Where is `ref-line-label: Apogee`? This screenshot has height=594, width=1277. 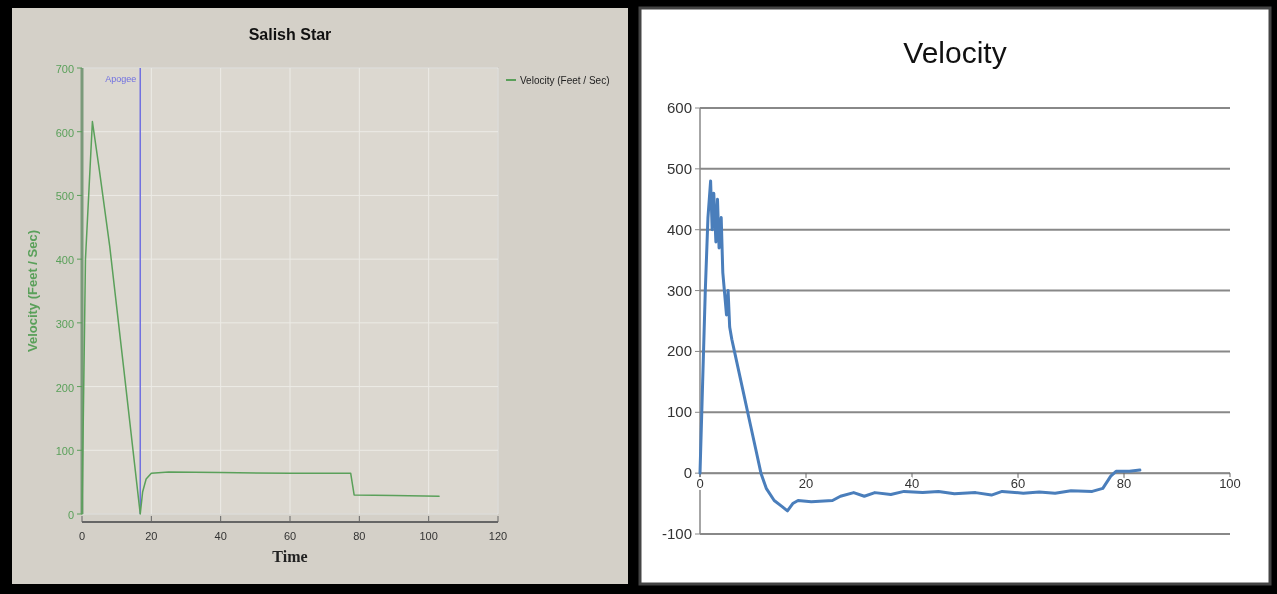
ref-line-label: Apogee is located at coordinates (121, 79).